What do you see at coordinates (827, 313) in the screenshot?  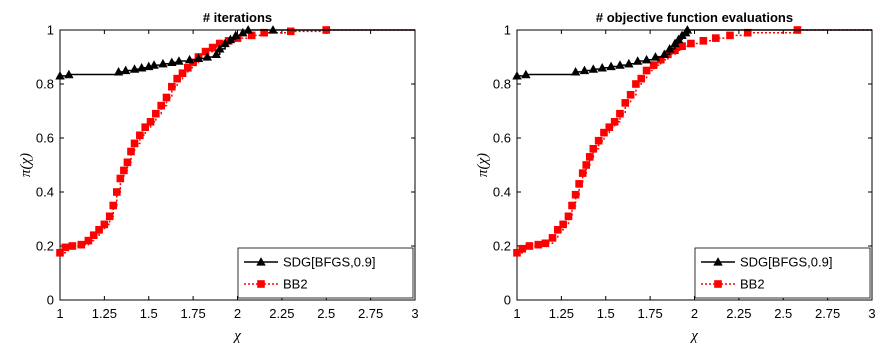 I see `x-tick-label: 2.75` at bounding box center [827, 313].